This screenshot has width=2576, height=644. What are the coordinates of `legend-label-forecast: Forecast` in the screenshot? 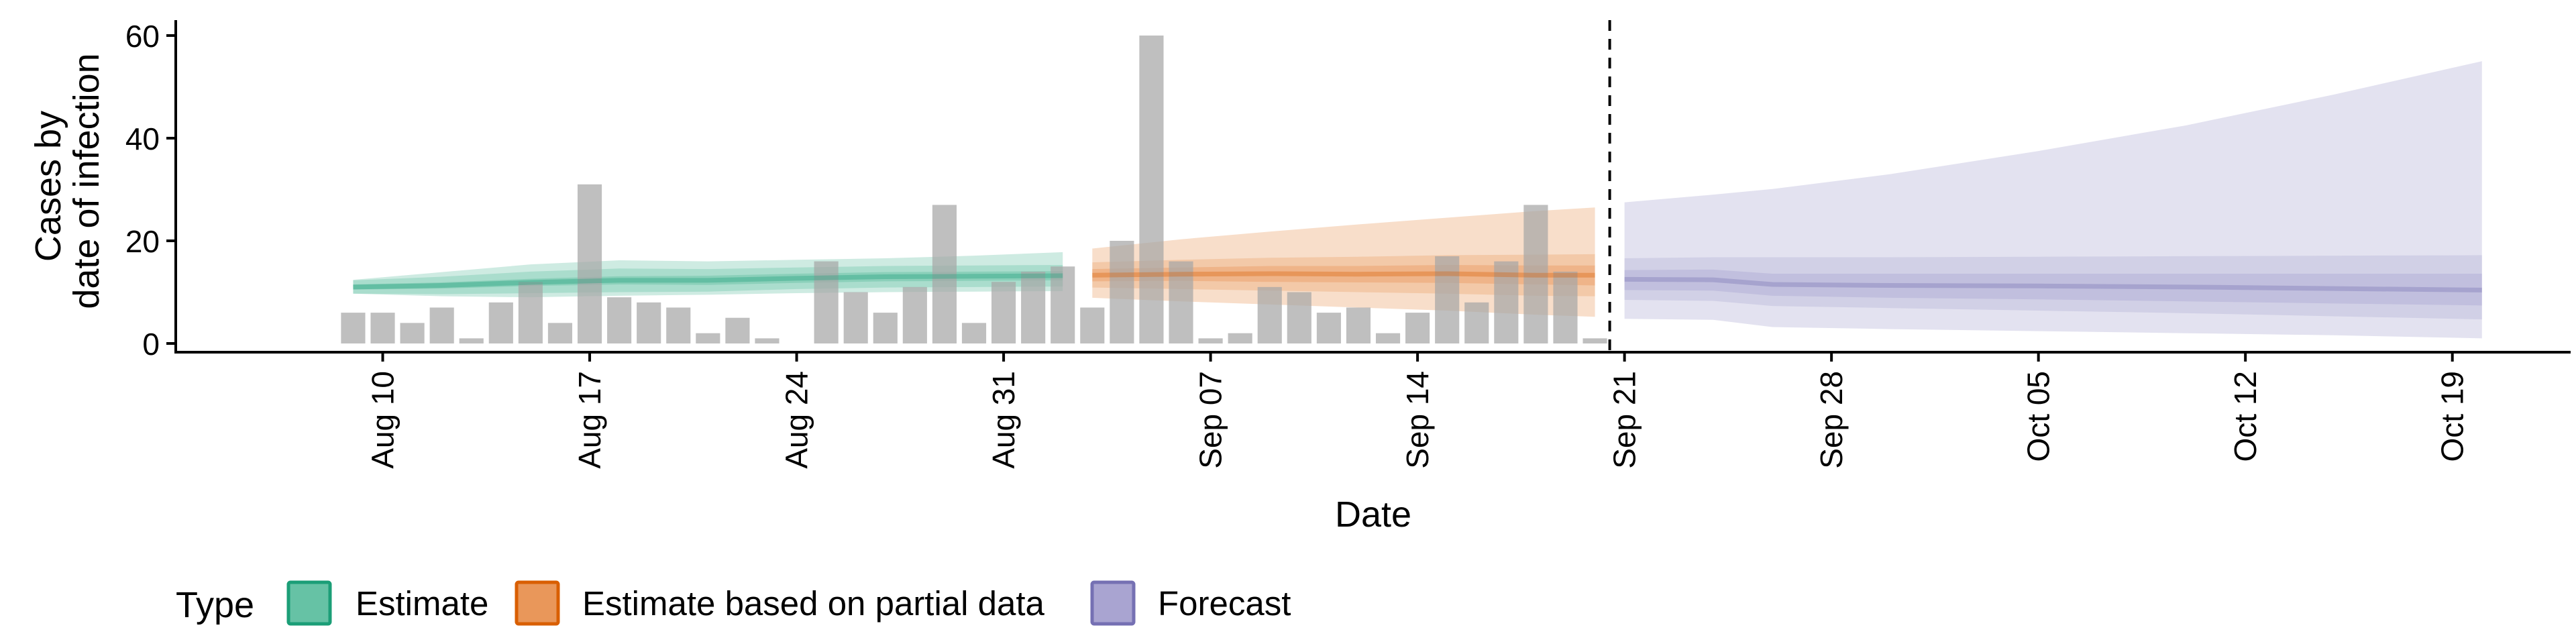 It's located at (1224, 603).